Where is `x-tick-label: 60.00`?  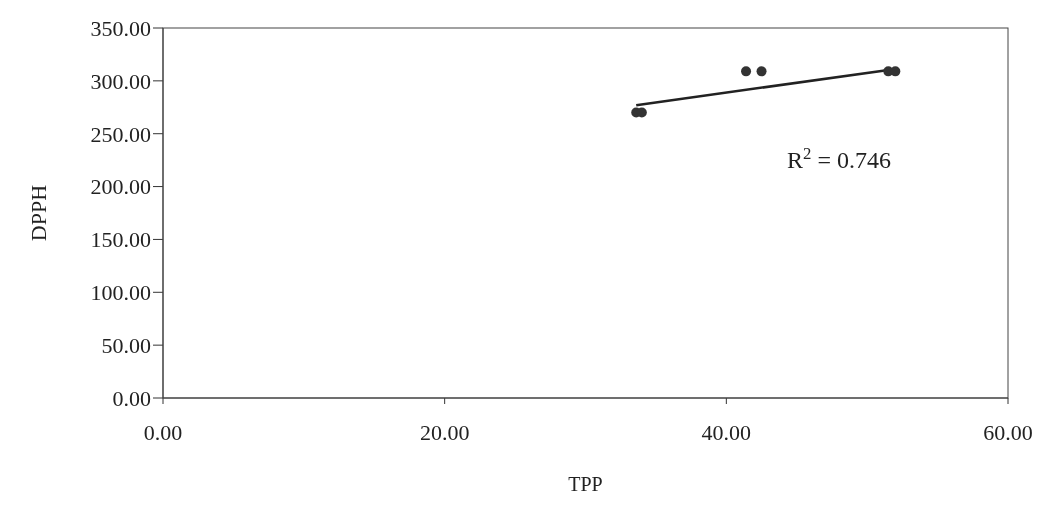 x-tick-label: 60.00 is located at coordinates (1008, 432).